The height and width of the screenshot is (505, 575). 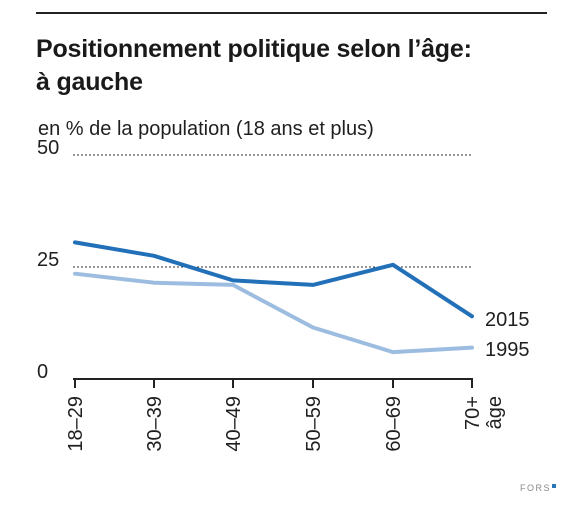 I want to click on x-tick-label-3: 50–59, so click(x=314, y=424).